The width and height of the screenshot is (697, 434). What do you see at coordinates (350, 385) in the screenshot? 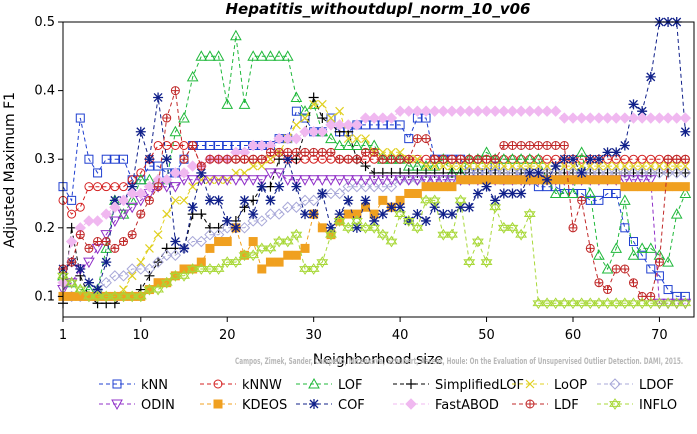
I see `legend-label: LOF` at bounding box center [350, 385].